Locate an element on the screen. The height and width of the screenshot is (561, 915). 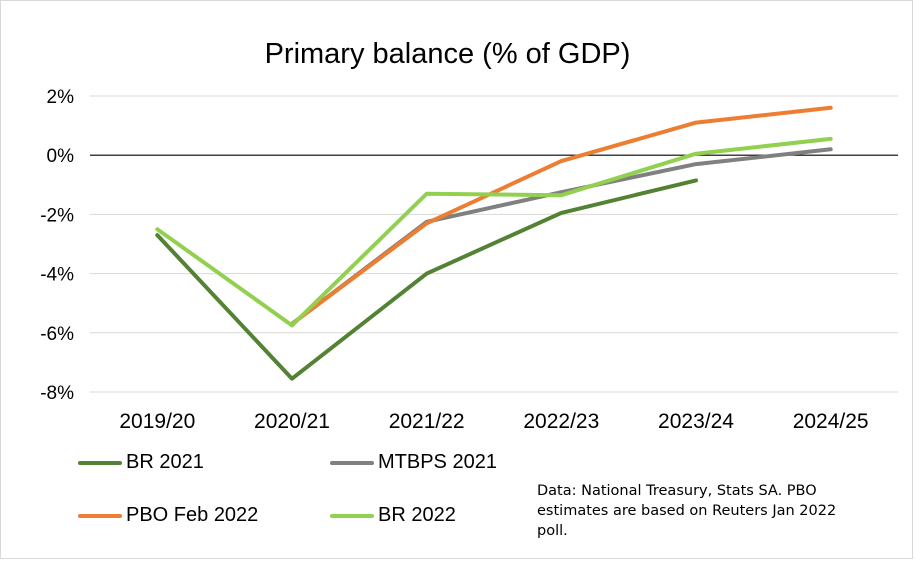
legend-label-mtbps-2021: MTBPS 2021 is located at coordinates (437, 462).